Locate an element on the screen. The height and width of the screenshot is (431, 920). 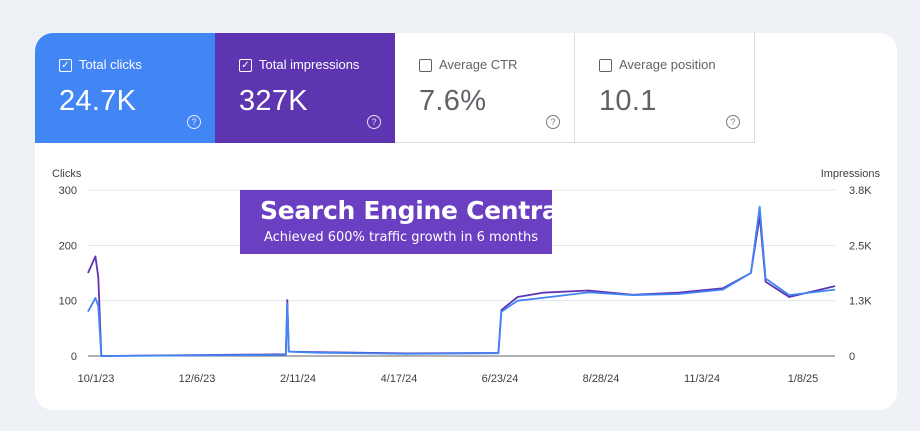
y-tick-label-left: 200 is located at coordinates (68, 246).